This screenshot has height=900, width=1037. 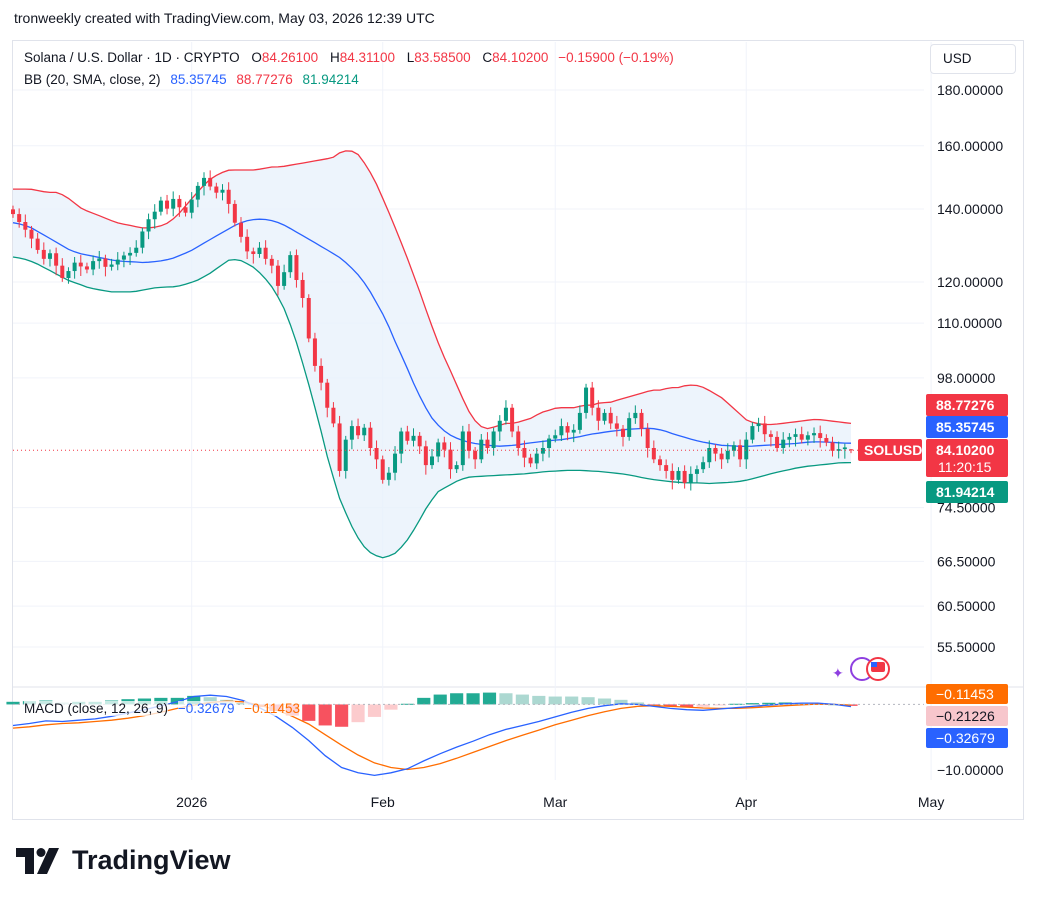 What do you see at coordinates (966, 508) in the screenshot?
I see `y-tick-label: 74.50000` at bounding box center [966, 508].